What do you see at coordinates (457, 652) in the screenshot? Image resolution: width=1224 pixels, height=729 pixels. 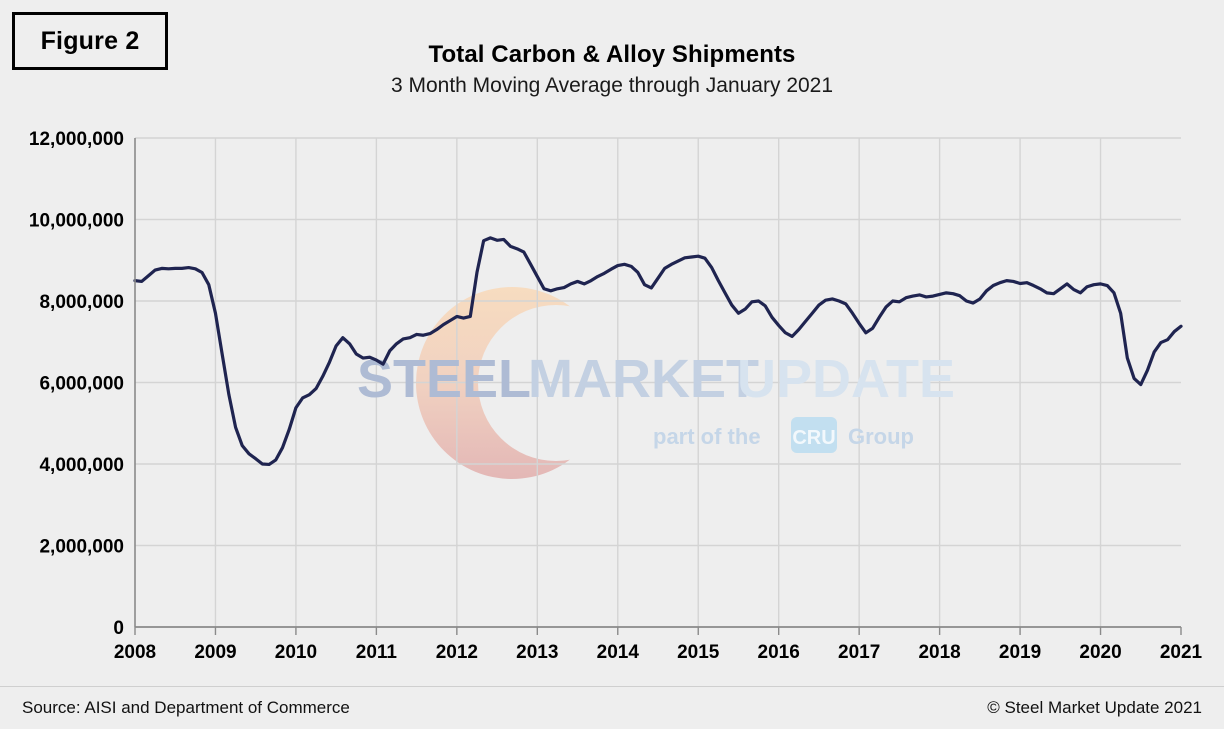 I see `x-tick-label: 2012` at bounding box center [457, 652].